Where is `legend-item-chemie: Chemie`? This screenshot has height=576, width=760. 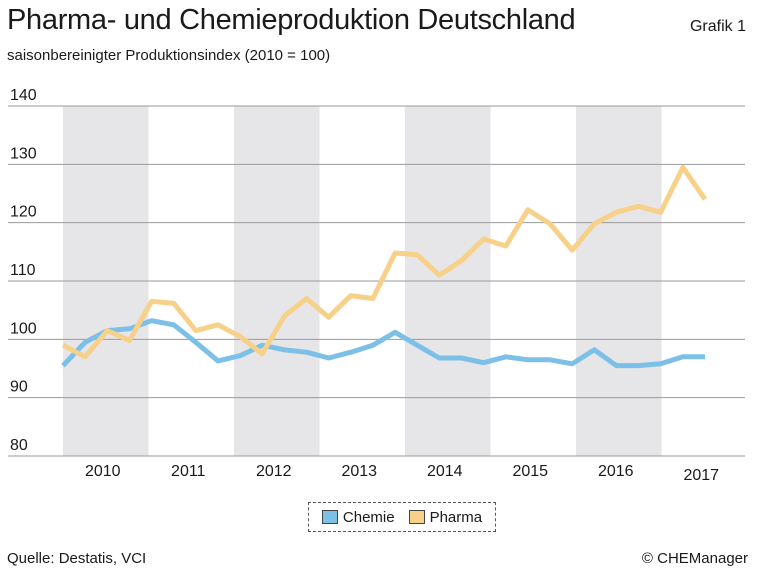
legend-item-chemie: Chemie is located at coordinates (358, 517).